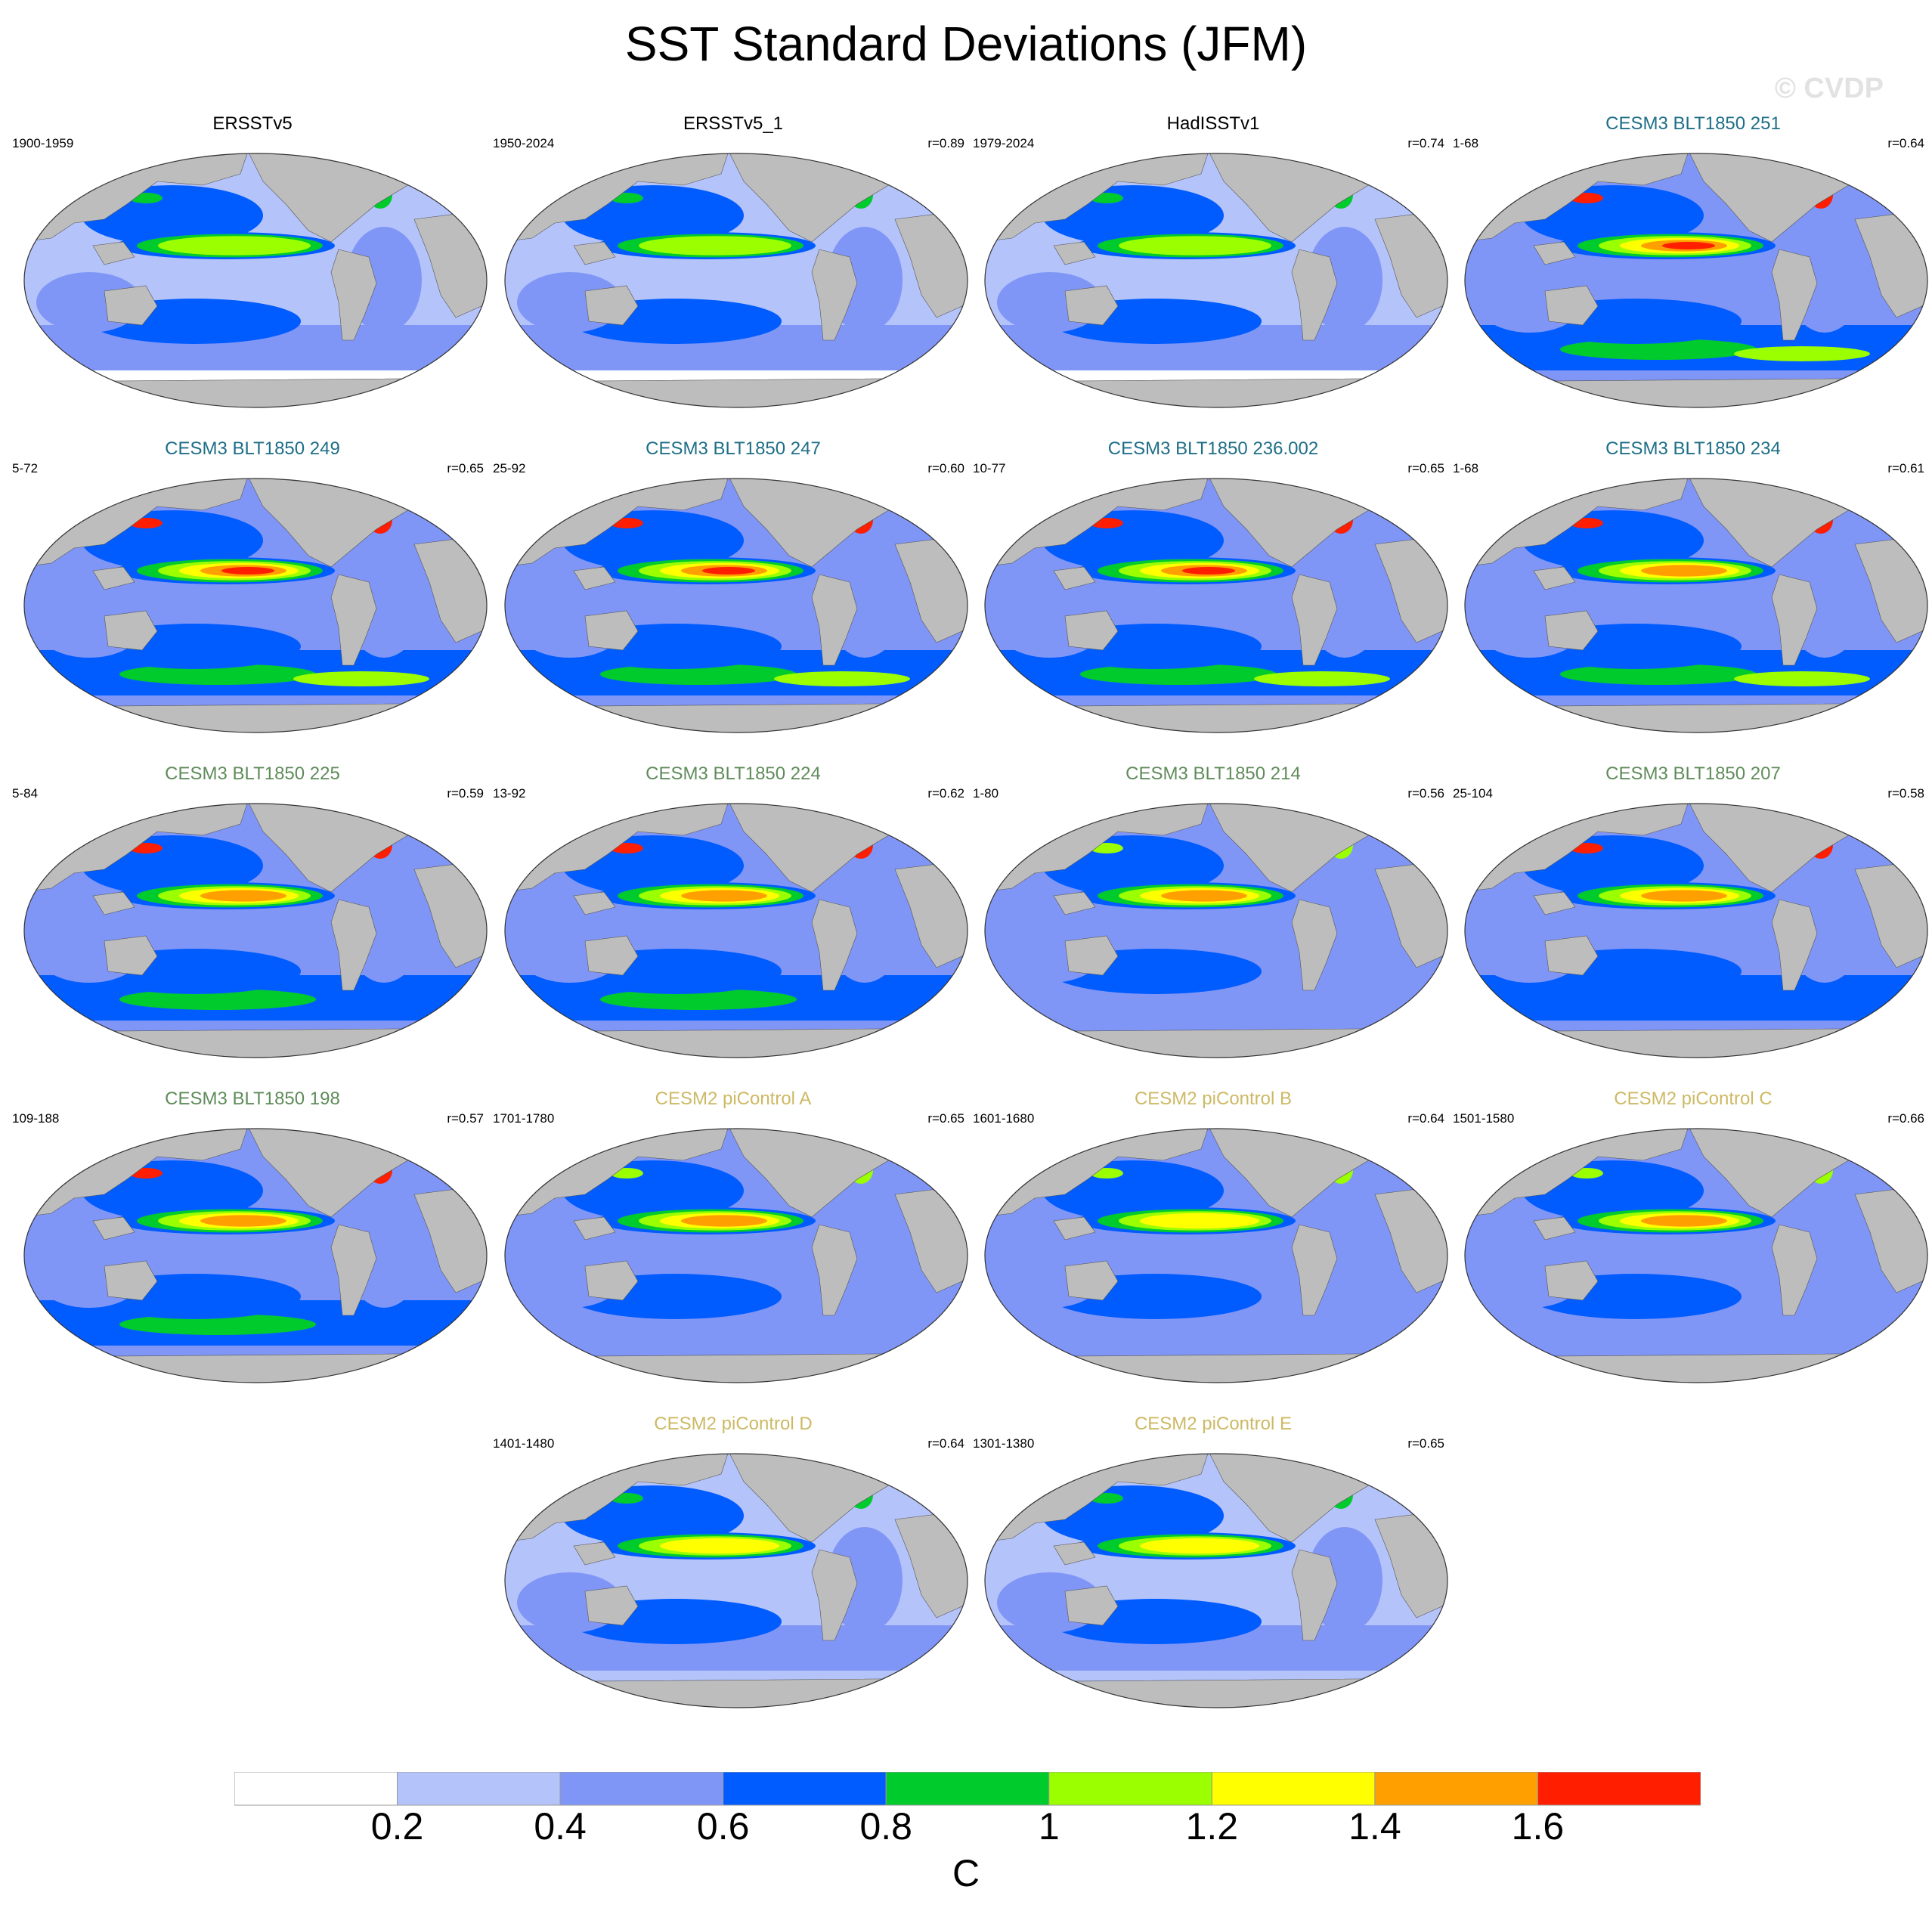 Image resolution: width=1932 pixels, height=1908 pixels. I want to click on panel-correlation: r=0.61, so click(1905, 468).